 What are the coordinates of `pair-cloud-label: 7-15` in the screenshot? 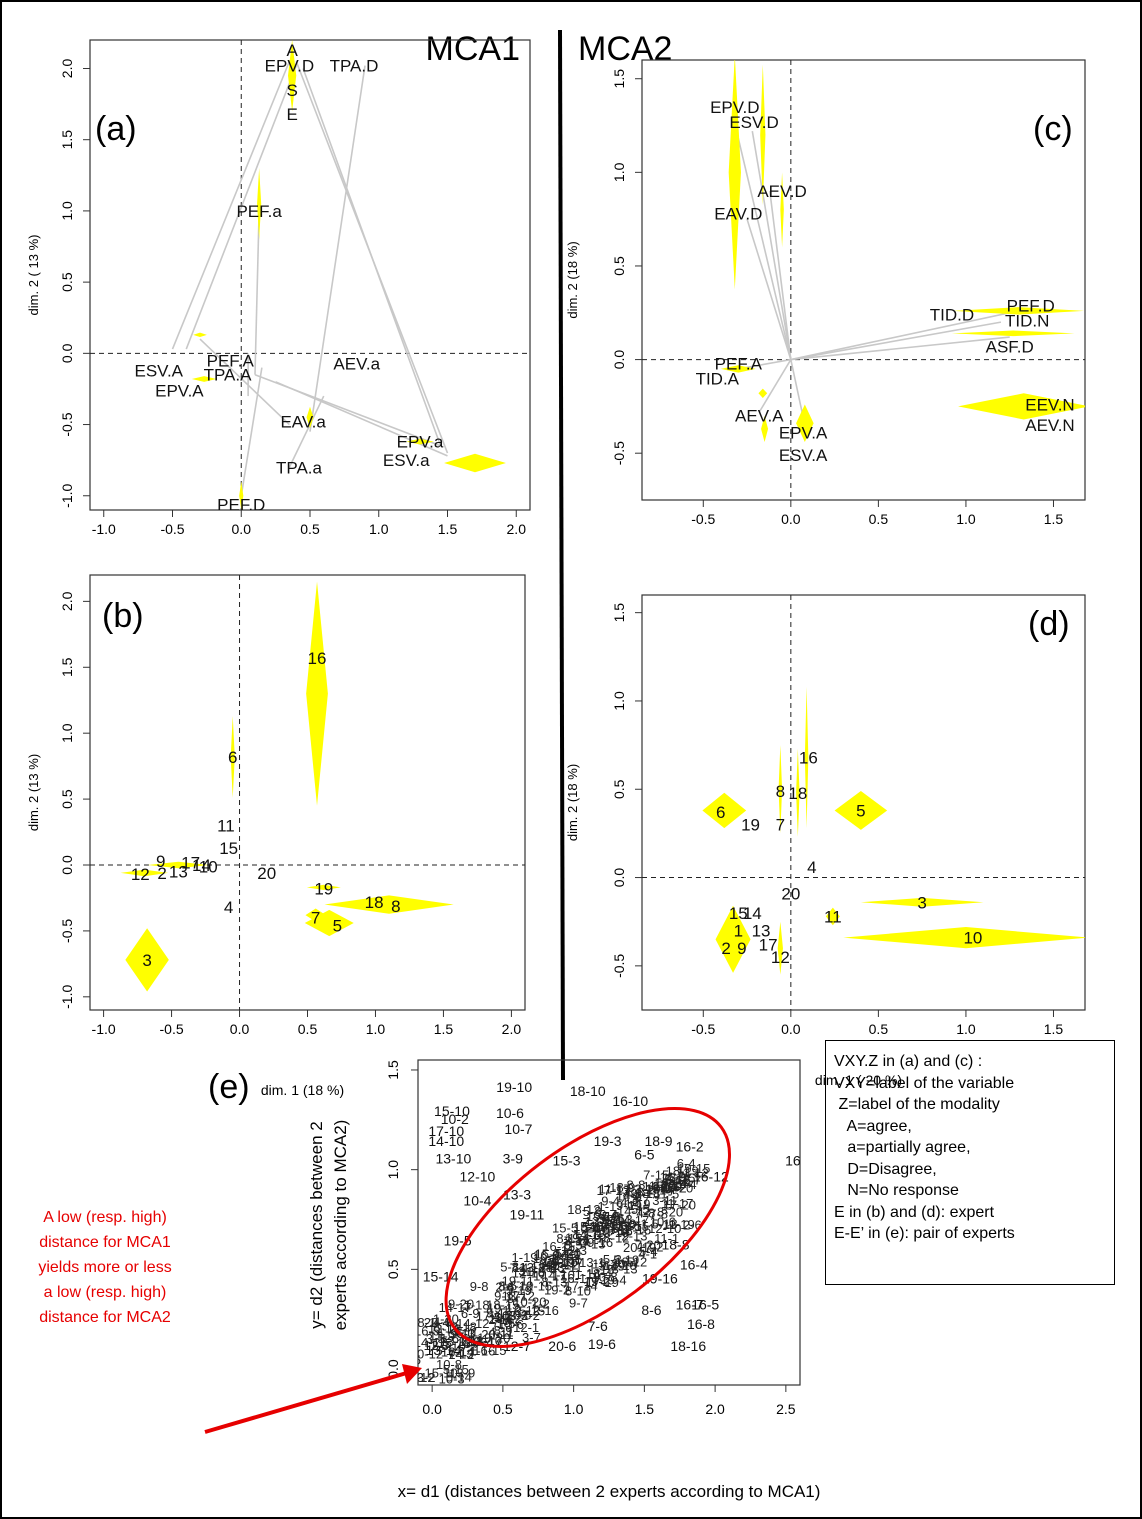 It's located at (656, 1175).